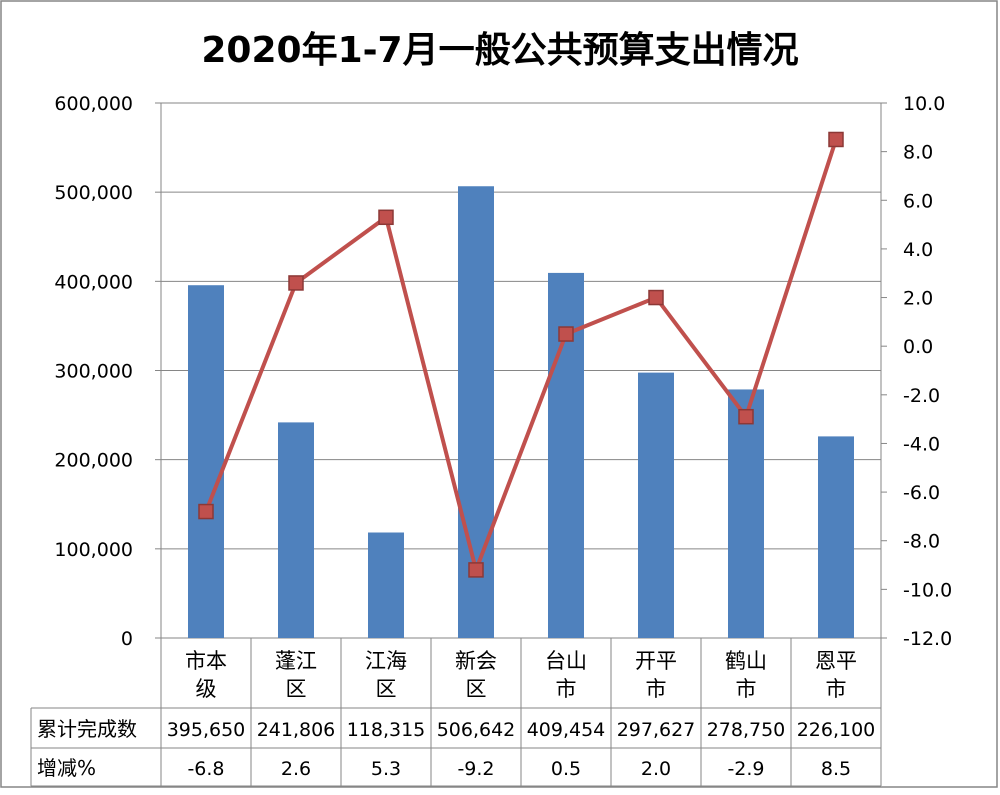  What do you see at coordinates (745, 769) in the screenshot?
I see `table-cell-change: -2.9` at bounding box center [745, 769].